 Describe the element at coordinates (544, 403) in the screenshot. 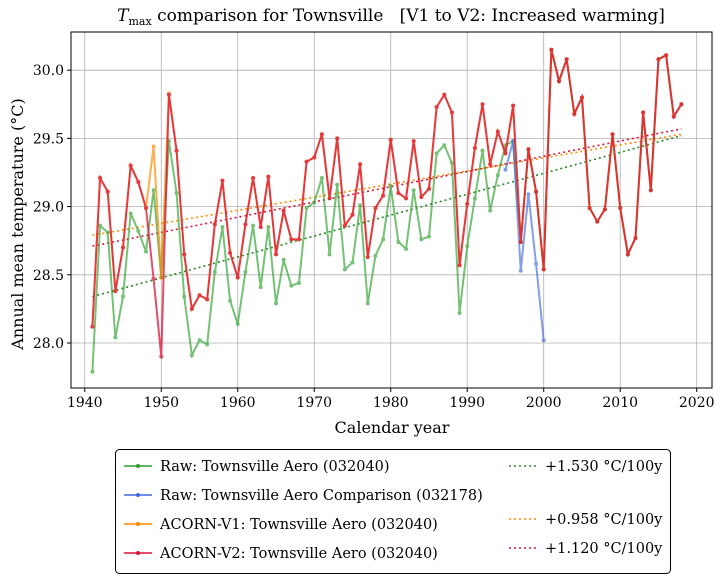

I see `x-tick-label: 2000` at that location.